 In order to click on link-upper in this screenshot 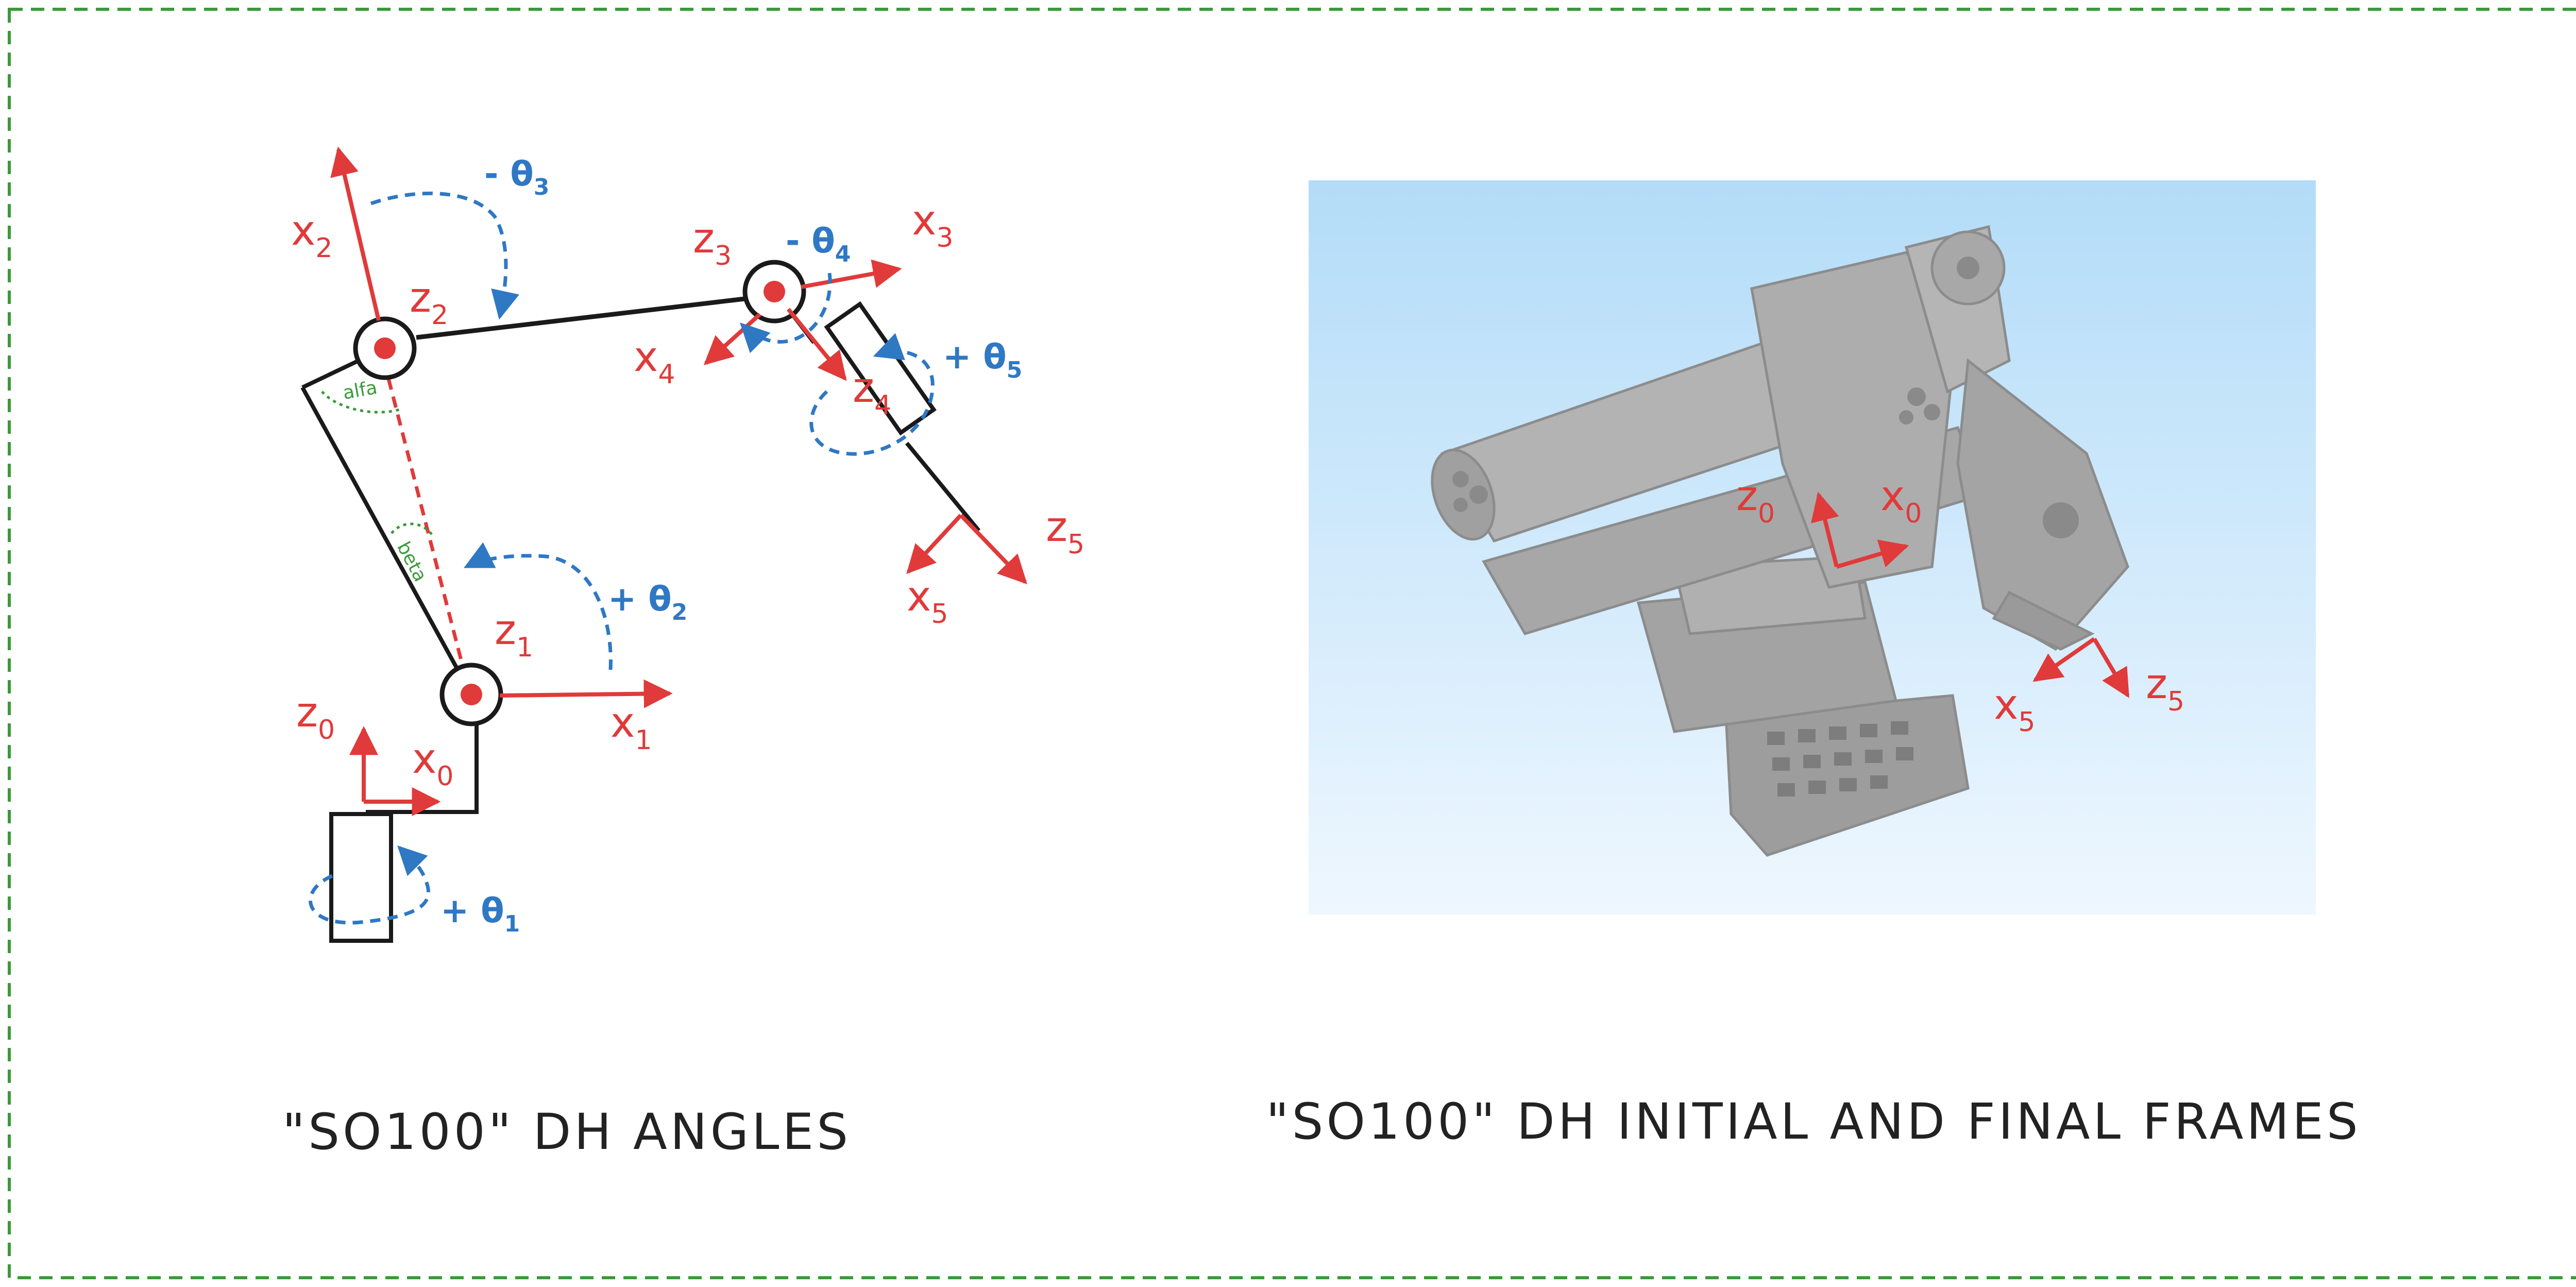, I will do `click(581, 318)`.